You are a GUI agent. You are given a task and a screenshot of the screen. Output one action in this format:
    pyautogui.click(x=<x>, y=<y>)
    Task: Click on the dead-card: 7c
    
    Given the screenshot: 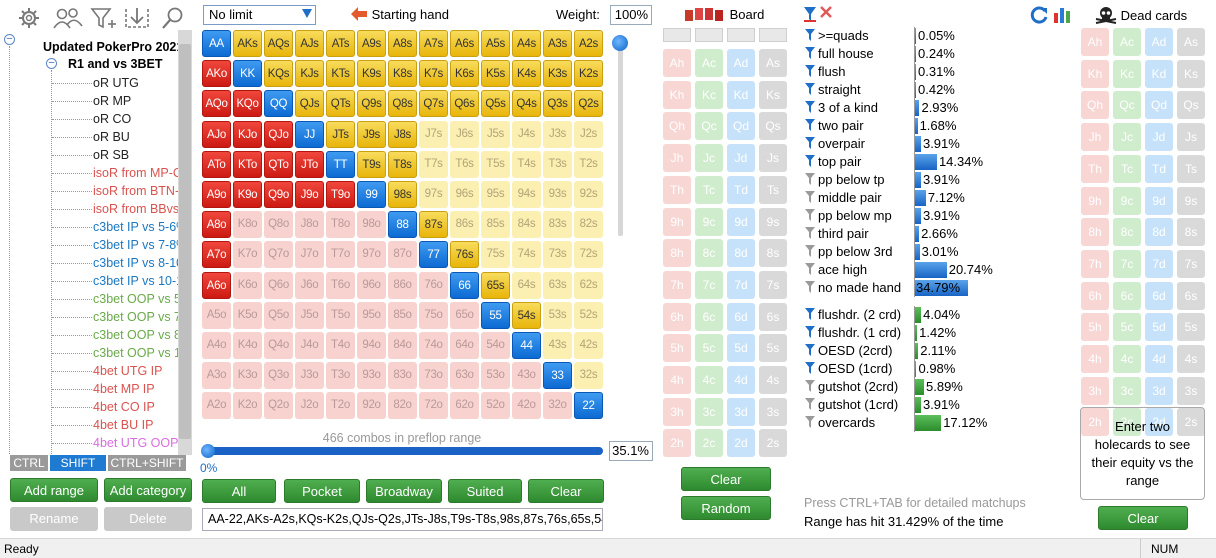 What is the action you would take?
    pyautogui.click(x=1127, y=263)
    